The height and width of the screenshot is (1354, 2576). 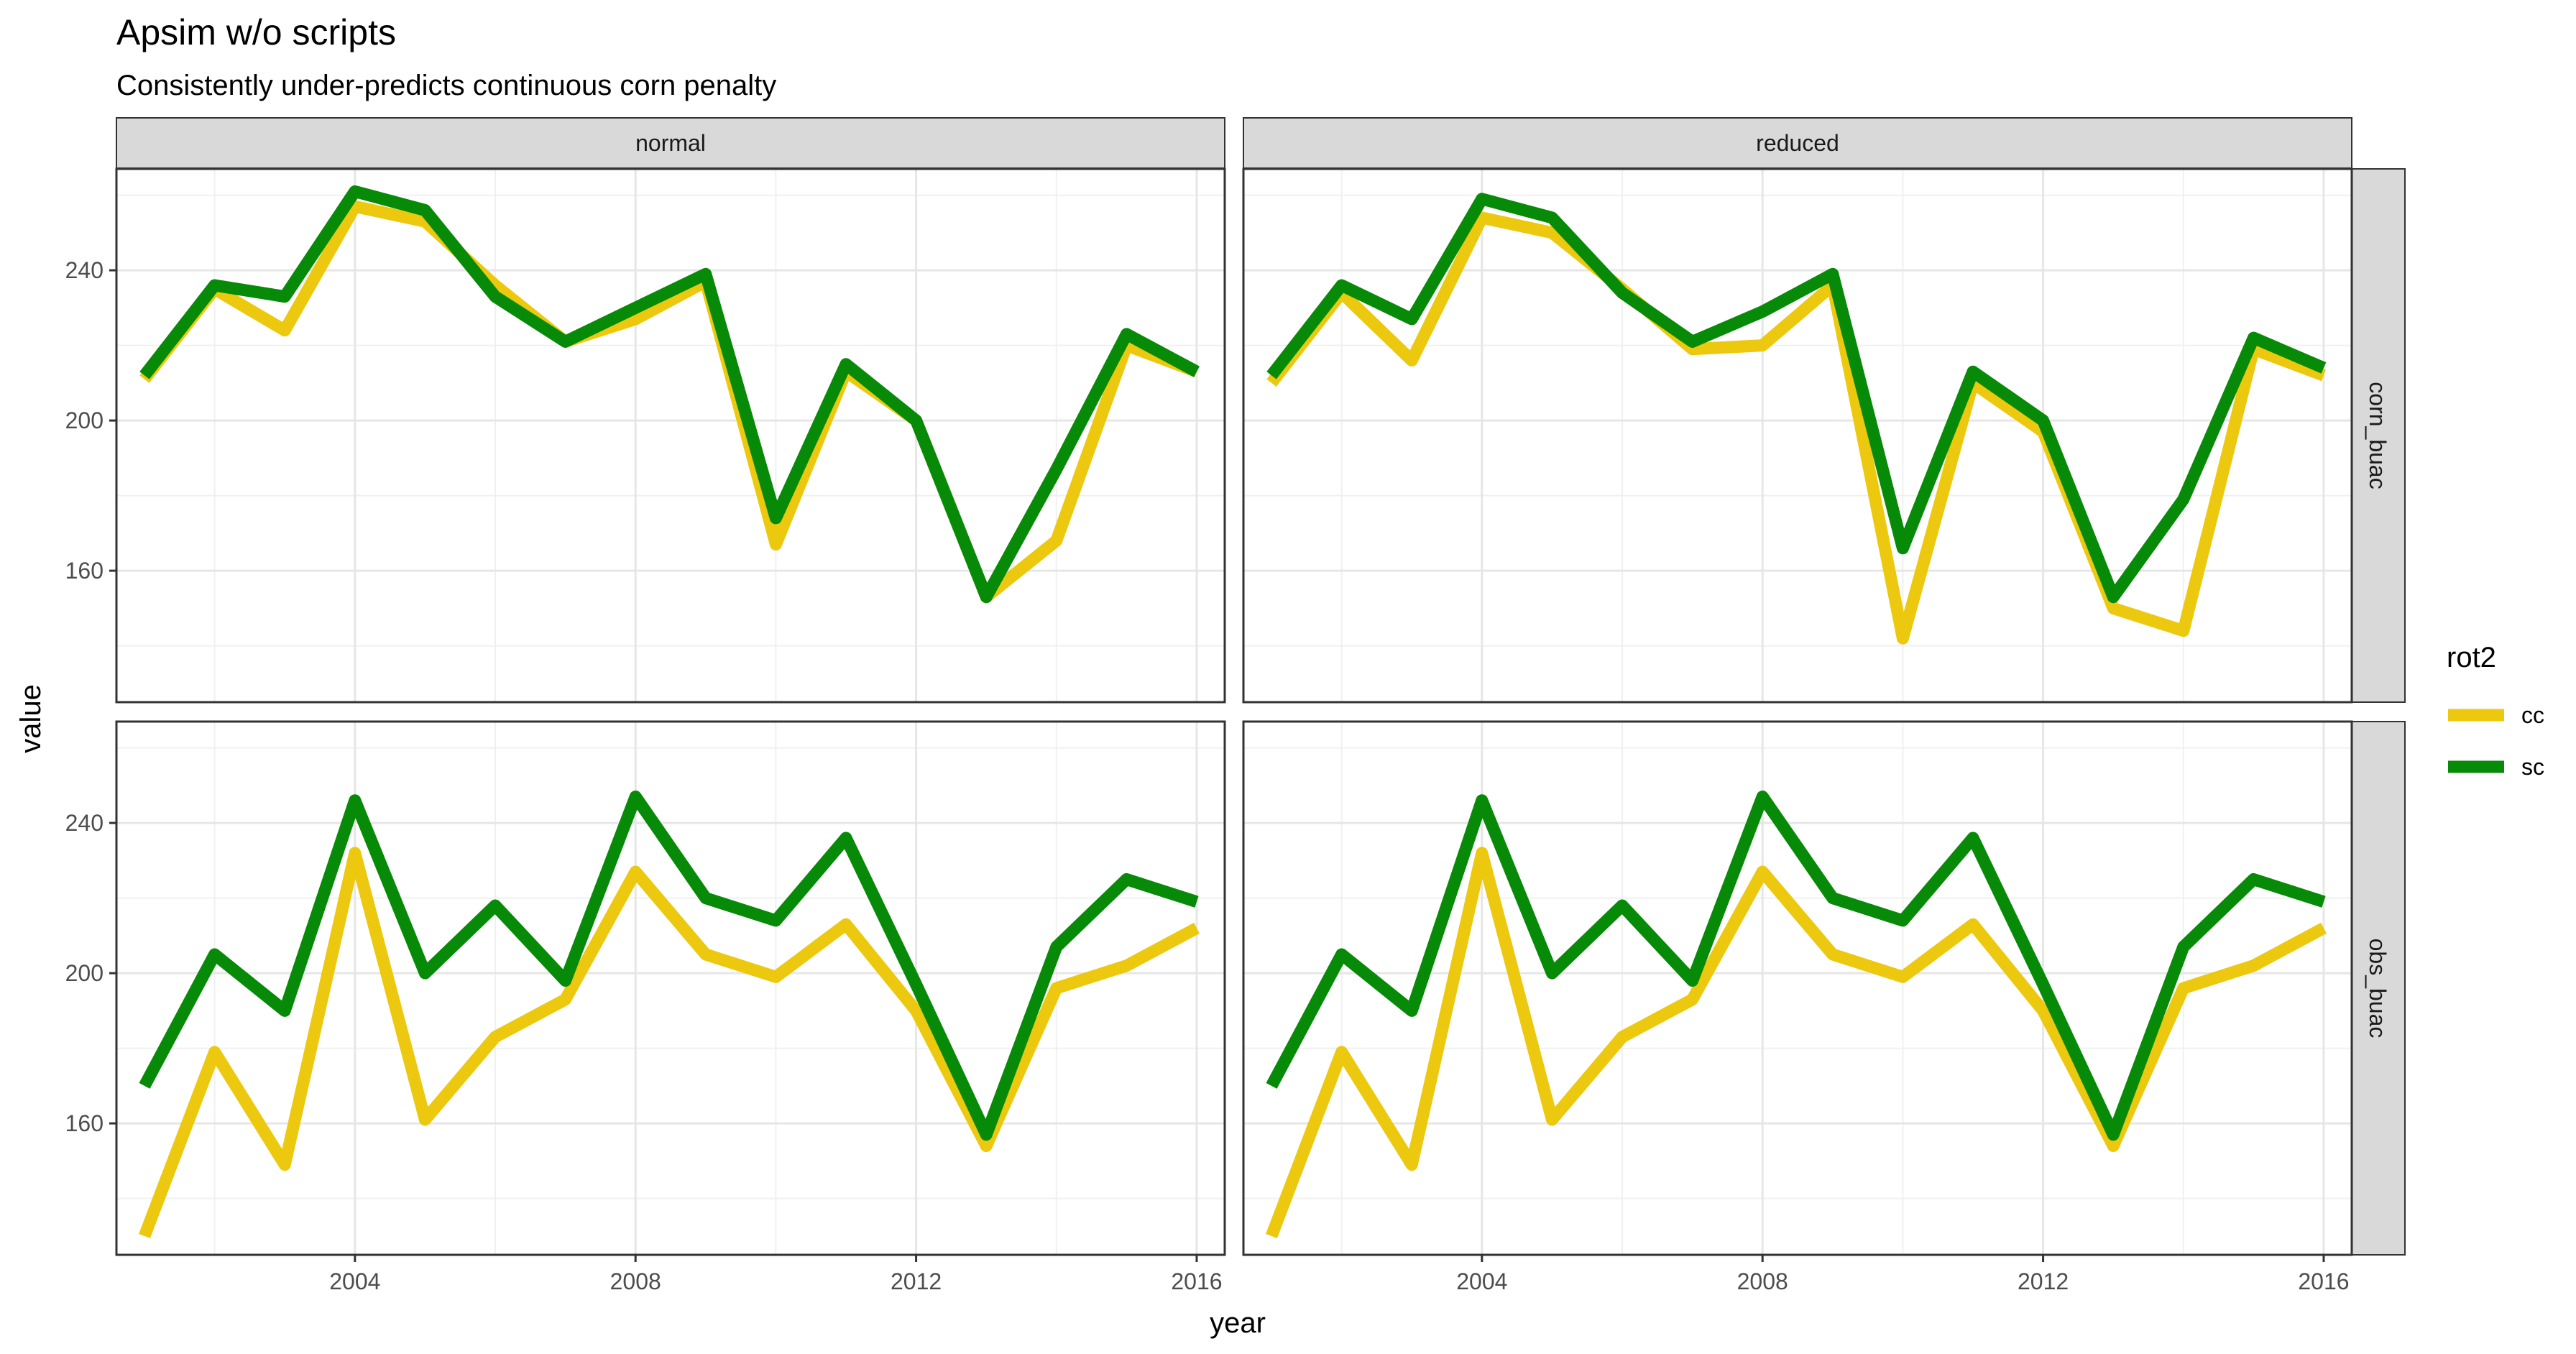 What do you see at coordinates (2471, 657) in the screenshot?
I see `legend-title: rot2` at bounding box center [2471, 657].